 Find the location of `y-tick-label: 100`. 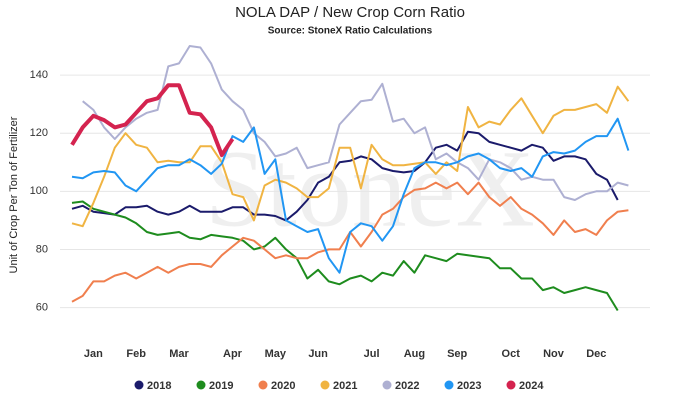

y-tick-label: 100 is located at coordinates (39, 191).